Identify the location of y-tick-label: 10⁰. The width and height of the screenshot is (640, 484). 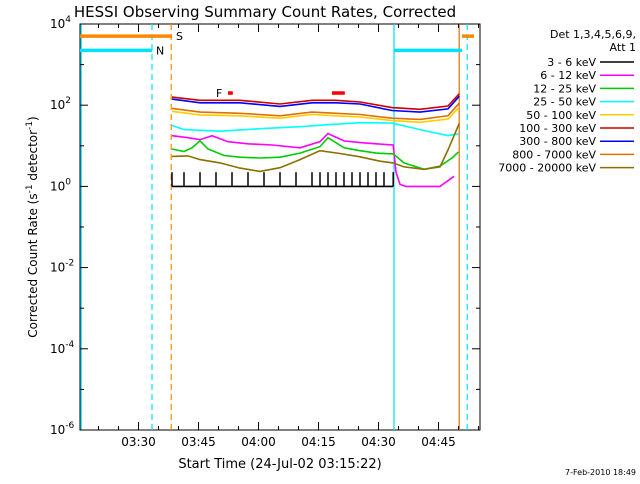
(60, 185).